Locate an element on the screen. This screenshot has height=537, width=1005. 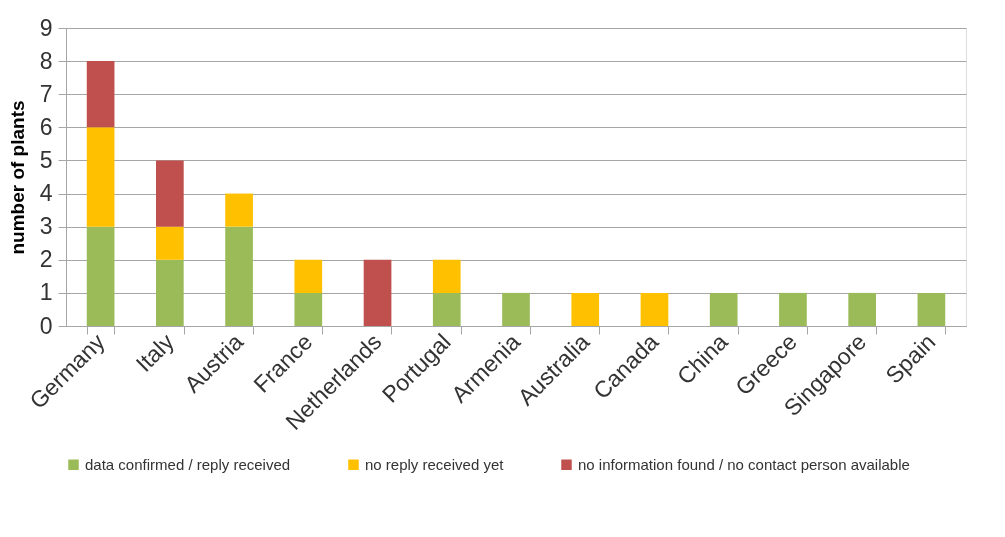
y-tick-label: 9 is located at coordinates (46, 27).